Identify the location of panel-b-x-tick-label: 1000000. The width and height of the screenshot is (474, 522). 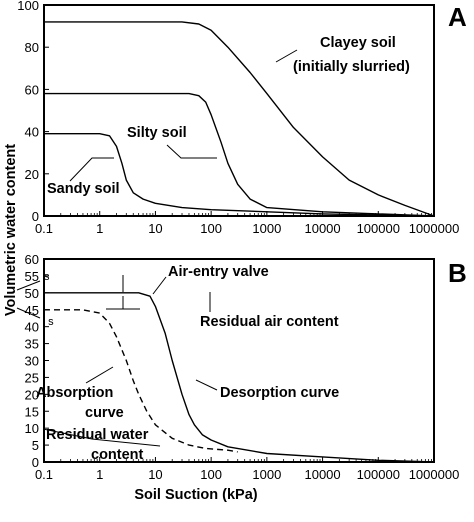
(434, 474).